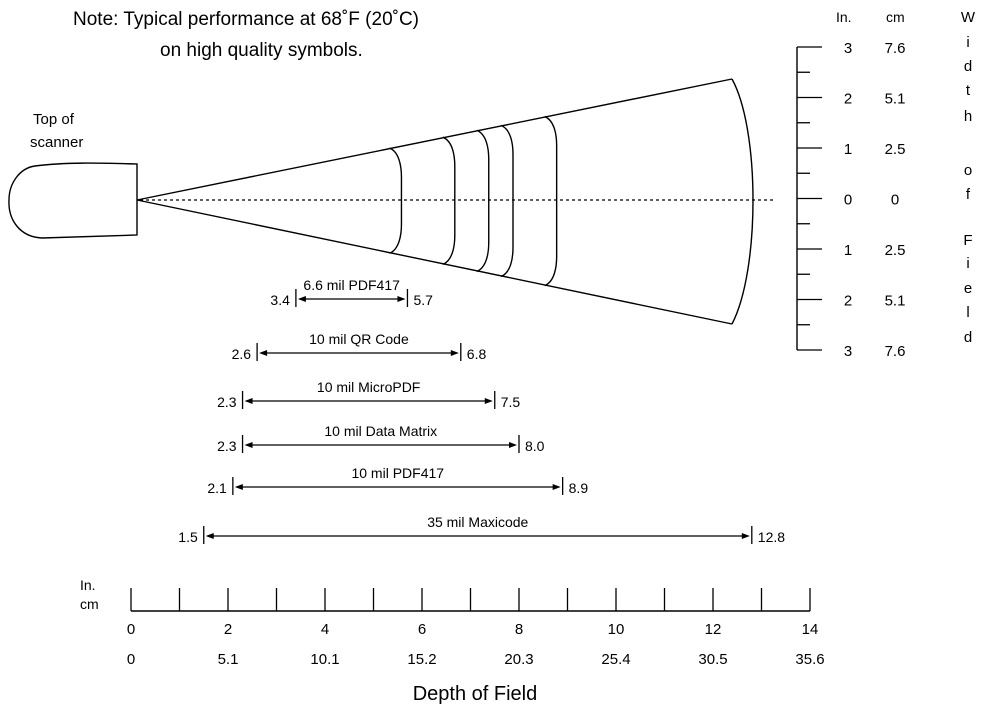 This screenshot has width=983, height=713. What do you see at coordinates (519, 629) in the screenshot?
I see `depth-label-in: 8` at bounding box center [519, 629].